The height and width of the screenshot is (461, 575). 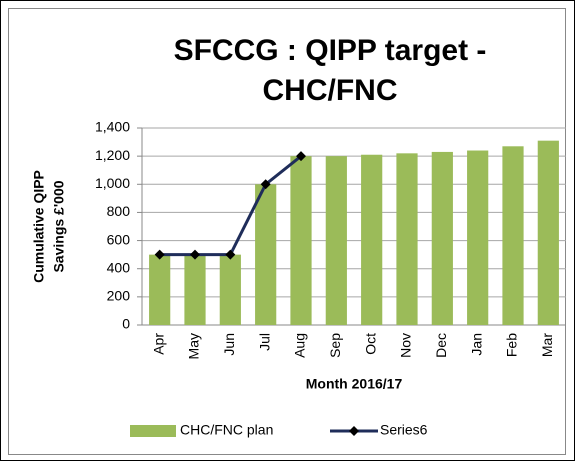 What do you see at coordinates (441, 345) in the screenshot?
I see `x-tick-label: Dec` at bounding box center [441, 345].